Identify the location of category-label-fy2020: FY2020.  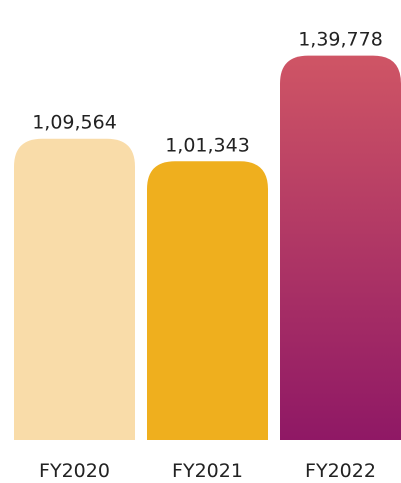
(74, 471).